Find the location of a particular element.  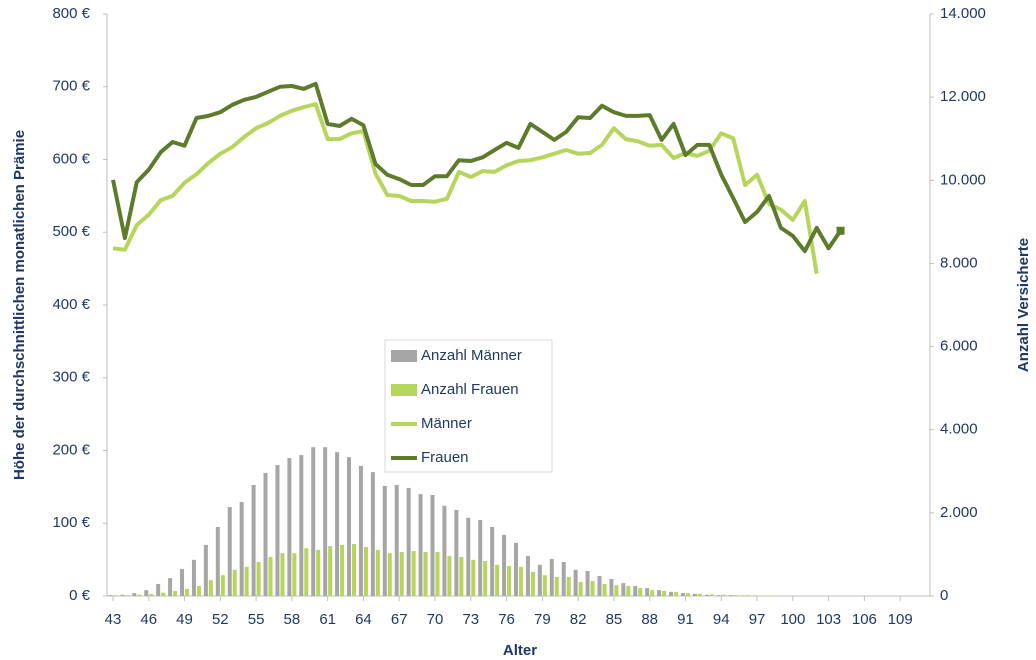

x-tick-label: 76 is located at coordinates (506, 619).